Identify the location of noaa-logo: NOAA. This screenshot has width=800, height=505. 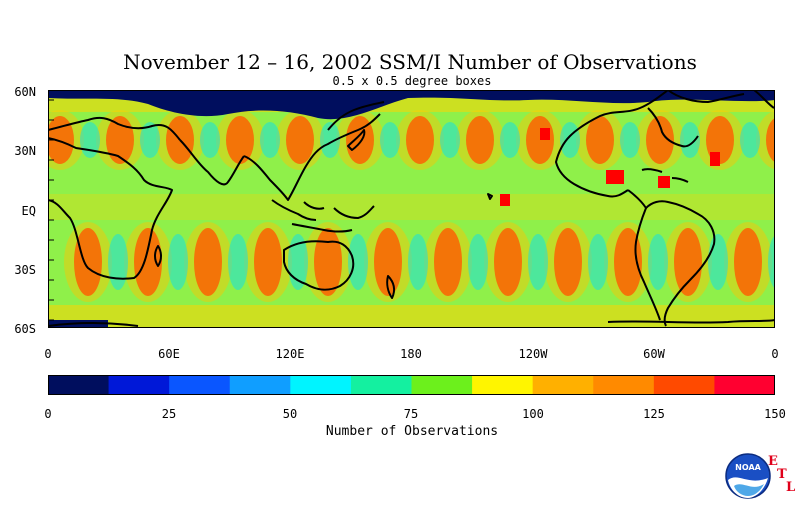
(748, 476).